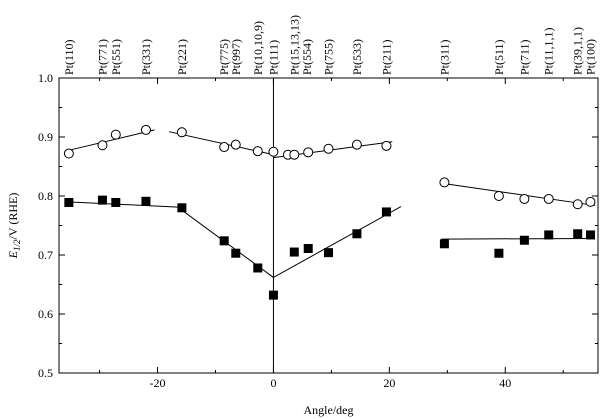 This screenshot has width=604, height=419. What do you see at coordinates (45, 255) in the screenshot?
I see `y-tick-label: 0.7` at bounding box center [45, 255].